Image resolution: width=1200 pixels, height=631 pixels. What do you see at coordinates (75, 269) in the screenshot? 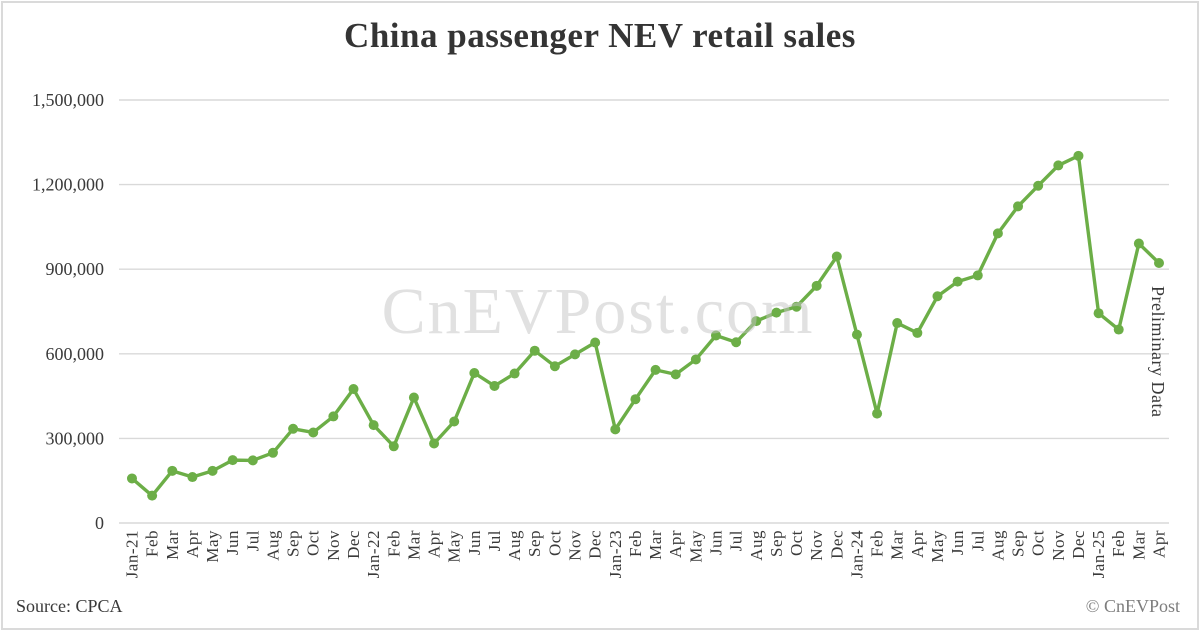
I see `y-axis-label: 900,000` at bounding box center [75, 269].